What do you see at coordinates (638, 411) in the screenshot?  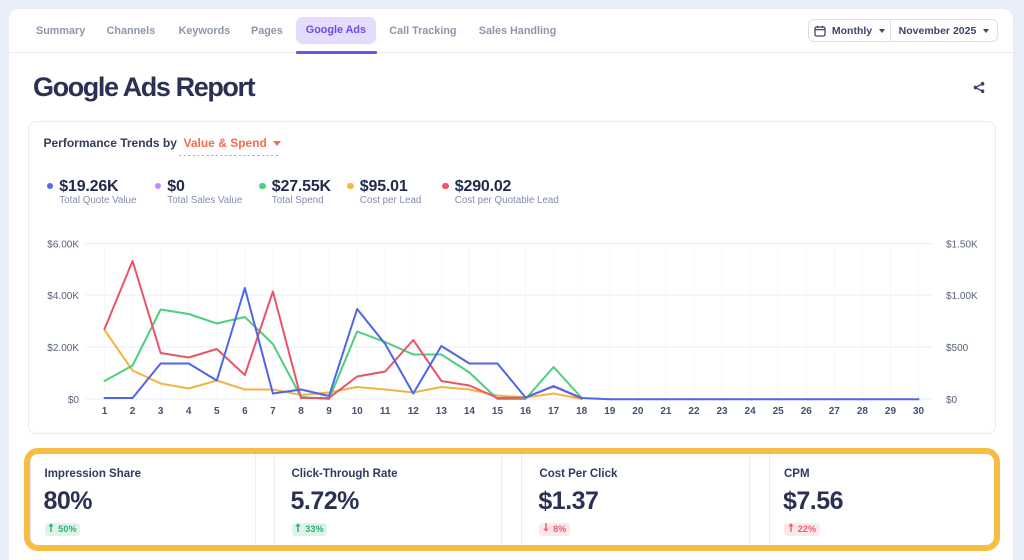 I see `svg-text: 20` at bounding box center [638, 411].